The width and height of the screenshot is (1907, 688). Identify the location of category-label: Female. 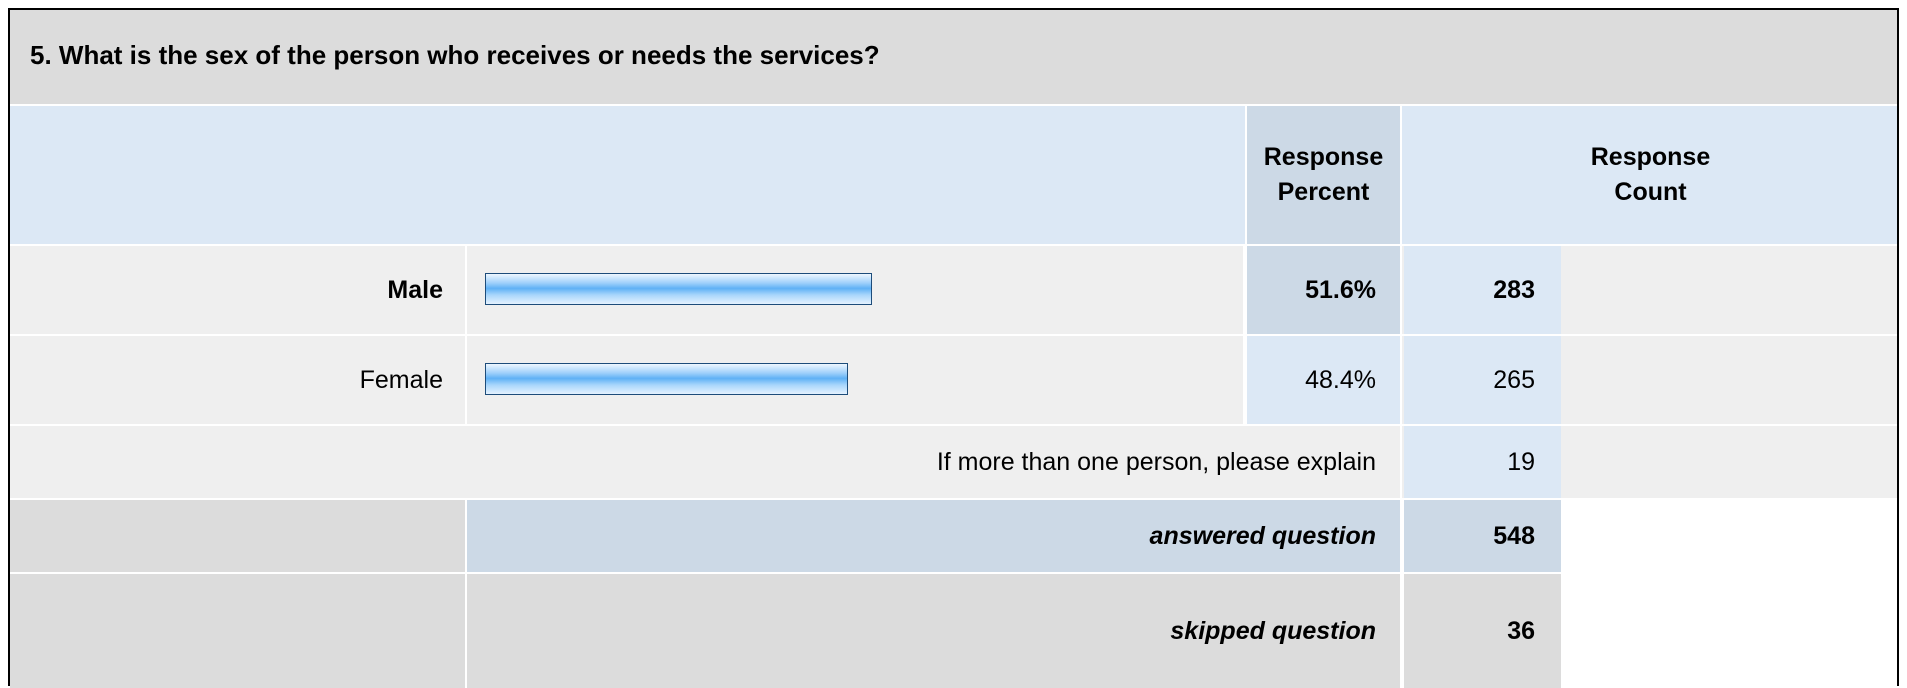
(238, 380).